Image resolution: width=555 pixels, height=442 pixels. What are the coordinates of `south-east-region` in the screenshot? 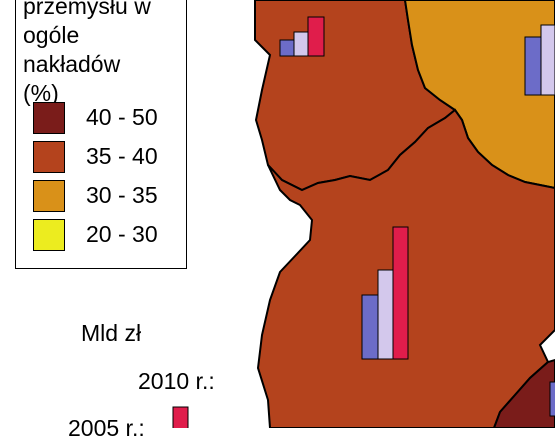 It's located at (523, 393).